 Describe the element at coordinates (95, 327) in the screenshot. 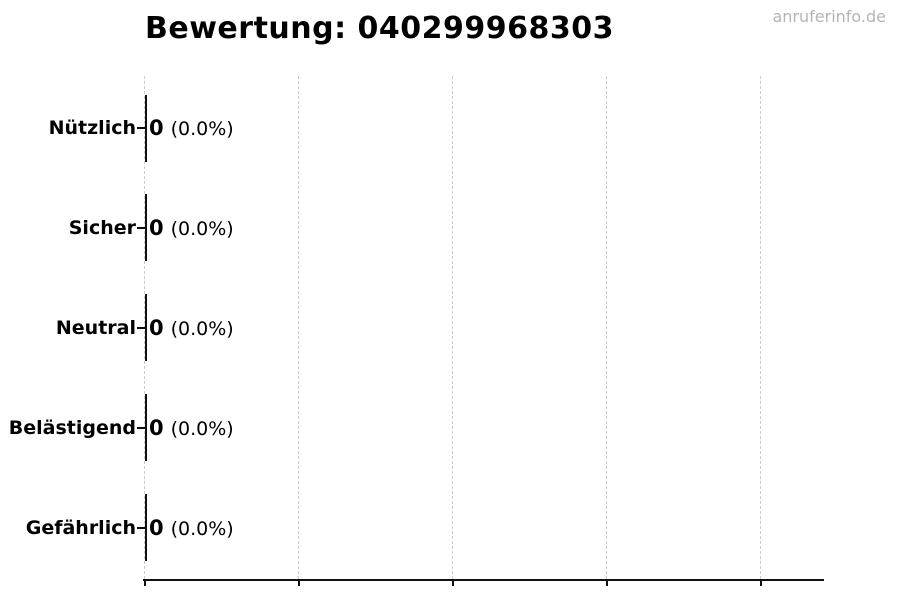

I see `category-label: Neutral` at that location.